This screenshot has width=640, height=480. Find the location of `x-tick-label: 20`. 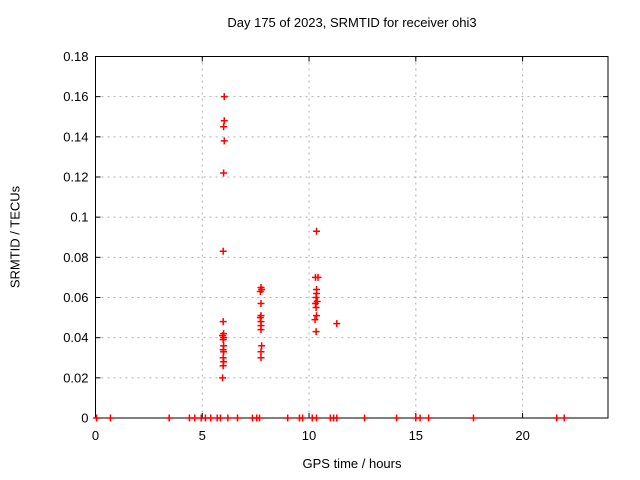

x-tick-label: 20 is located at coordinates (522, 435).